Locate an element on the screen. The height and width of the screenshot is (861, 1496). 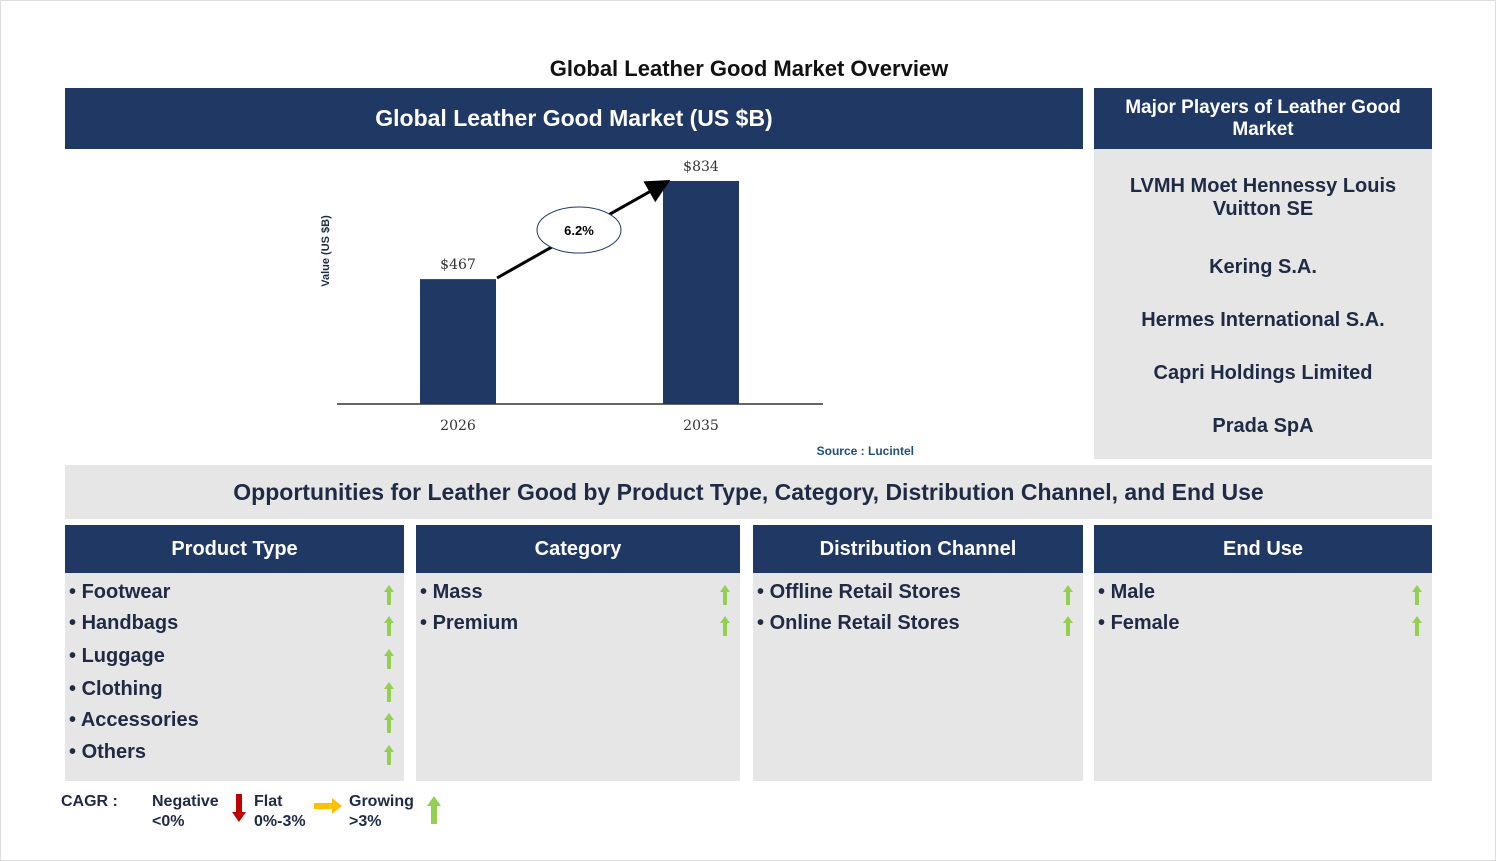
x-tick-label: 2035 is located at coordinates (701, 426).